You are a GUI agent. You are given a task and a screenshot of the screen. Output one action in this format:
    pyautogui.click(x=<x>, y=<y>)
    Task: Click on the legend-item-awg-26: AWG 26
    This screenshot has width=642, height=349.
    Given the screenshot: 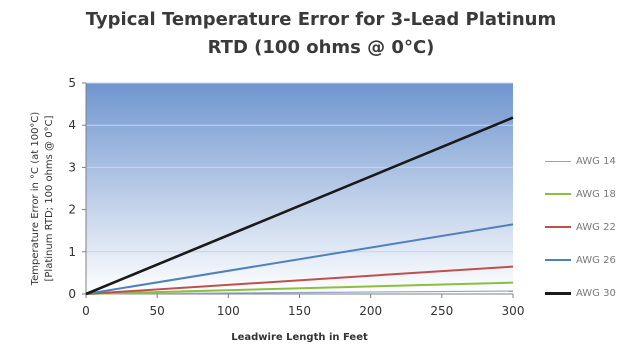 What is the action you would take?
    pyautogui.click(x=592, y=260)
    